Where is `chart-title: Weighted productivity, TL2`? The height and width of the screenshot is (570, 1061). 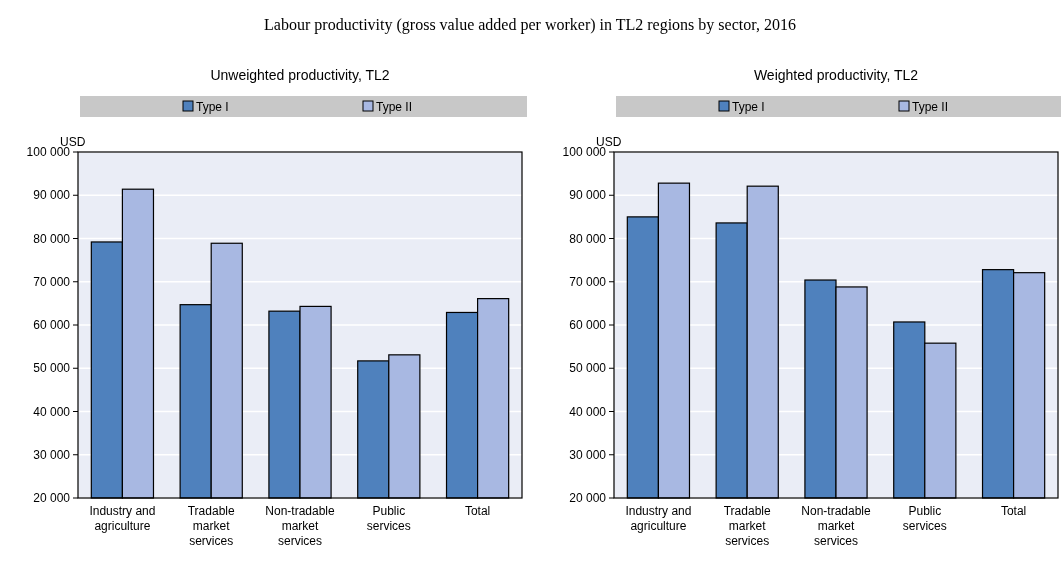 chart-title: Weighted productivity, TL2 is located at coordinates (836, 75).